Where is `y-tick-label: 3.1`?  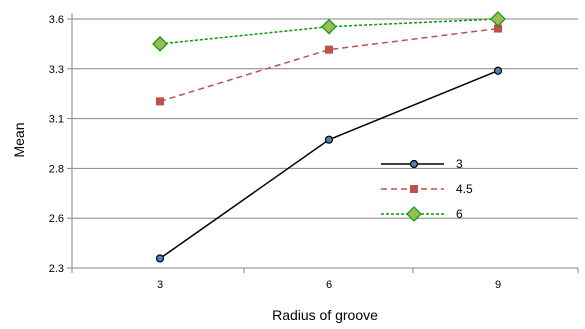
y-tick-label: 3.1 is located at coordinates (56, 120).